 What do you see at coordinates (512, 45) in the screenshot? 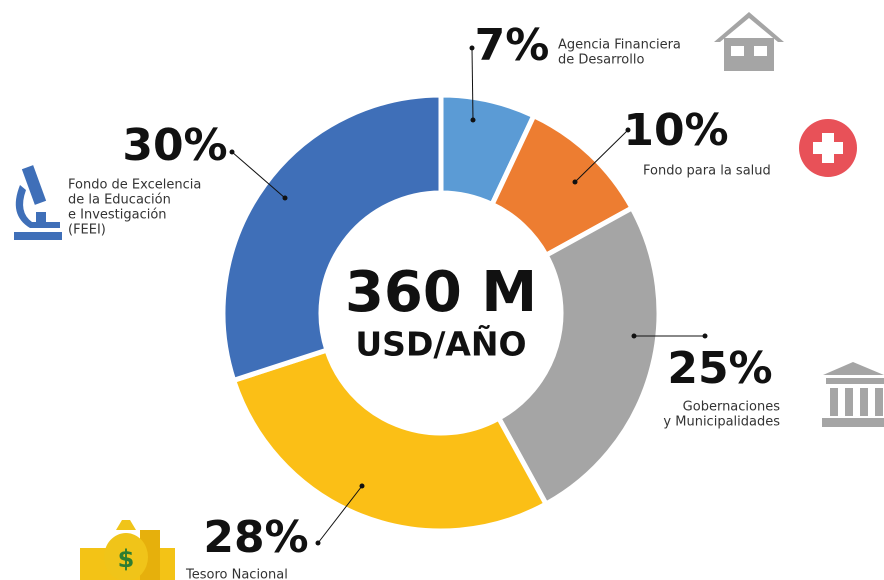
I see `value-label: 7%` at bounding box center [512, 45].